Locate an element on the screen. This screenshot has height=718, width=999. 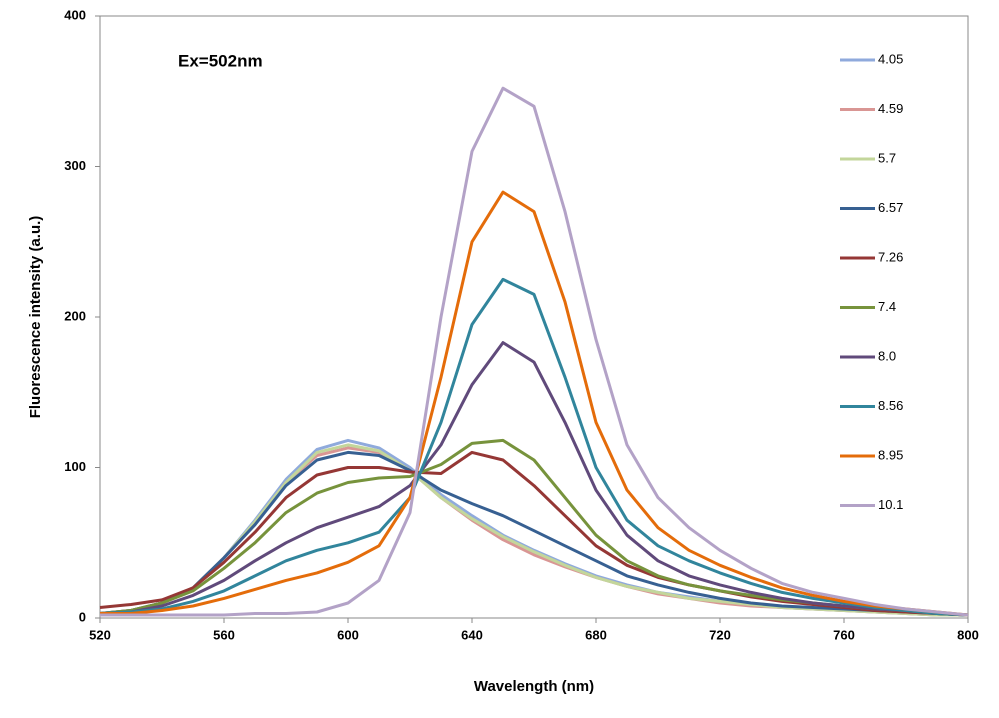
legend-label: 8.56 is located at coordinates (890, 405).